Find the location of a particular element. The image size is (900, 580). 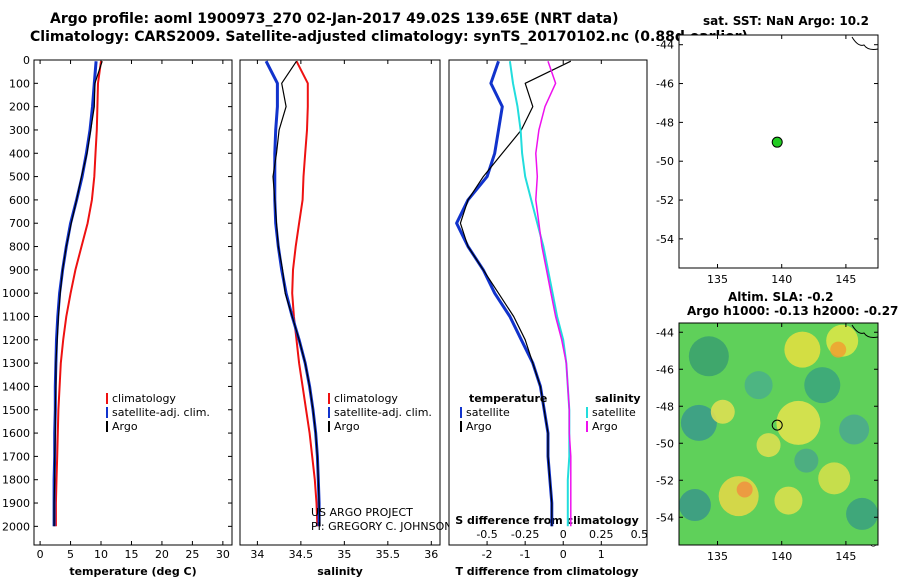

y-tick-label: 0 is located at coordinates (26, 60).